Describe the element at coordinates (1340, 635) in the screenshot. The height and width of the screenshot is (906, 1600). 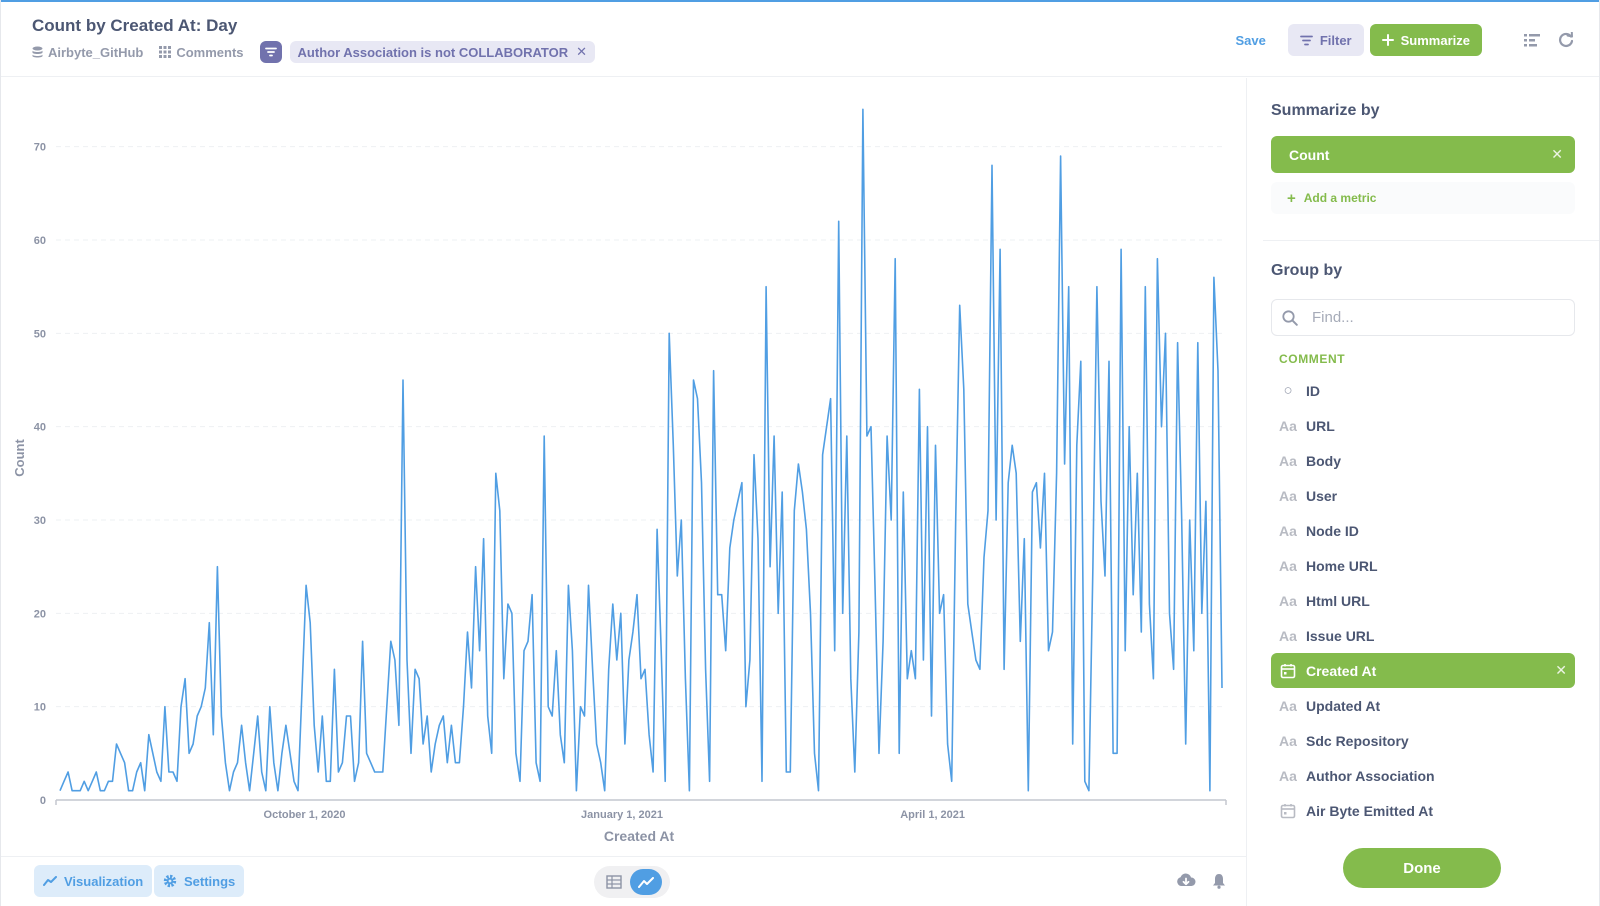
I see `column-item-label: Issue URL` at that location.